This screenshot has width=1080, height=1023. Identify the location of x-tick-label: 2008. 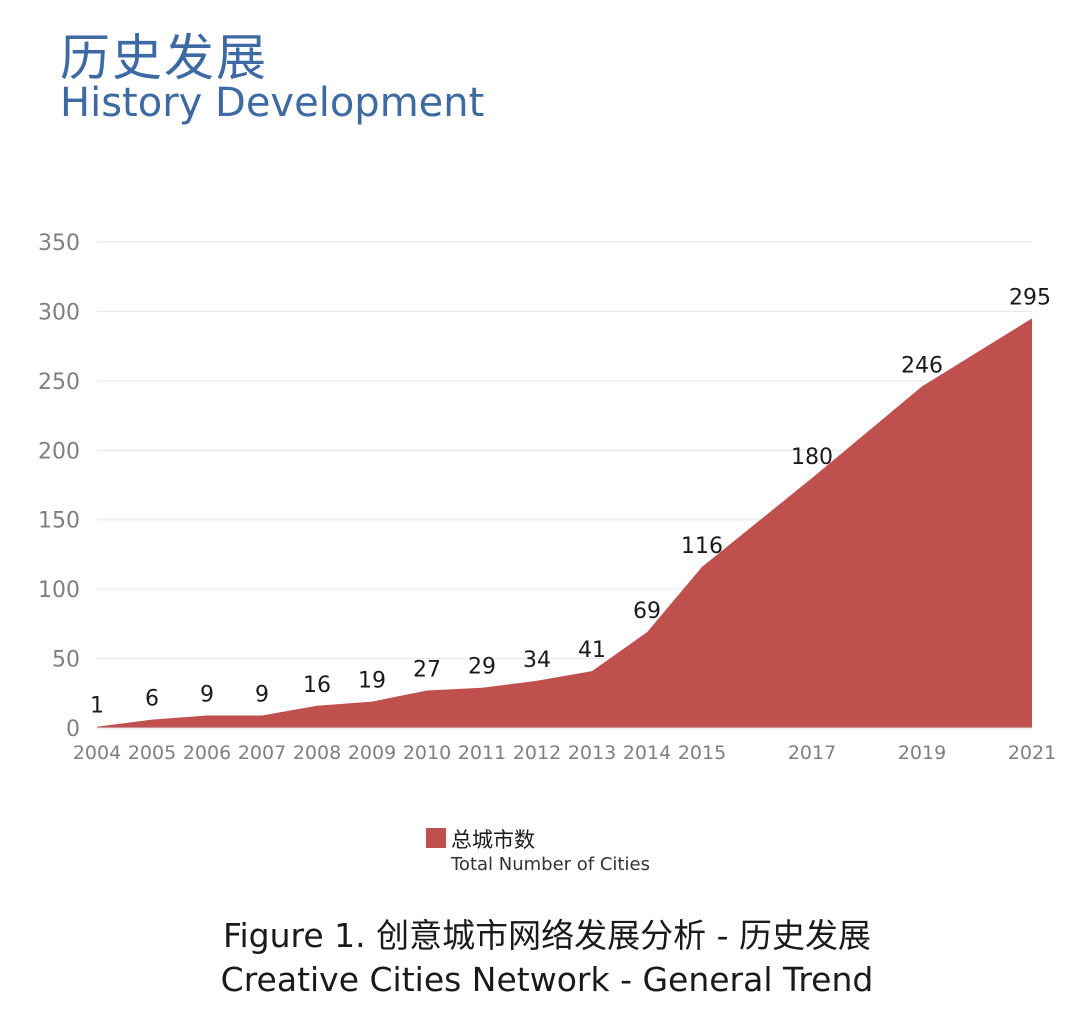
(317, 753).